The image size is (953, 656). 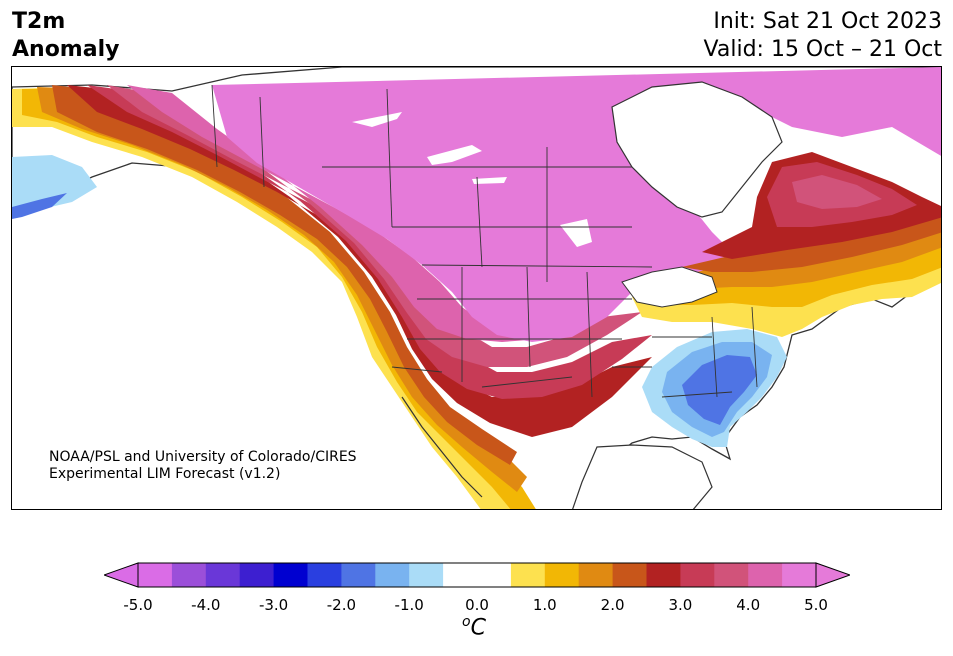 I want to click on colorbar-tick-label: -4.0, so click(x=206, y=605).